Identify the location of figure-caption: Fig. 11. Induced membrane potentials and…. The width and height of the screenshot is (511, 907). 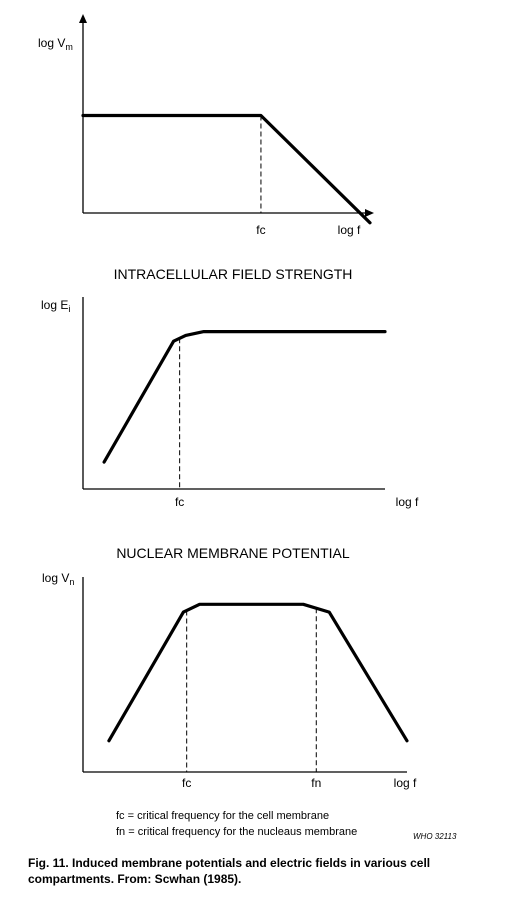
(229, 871).